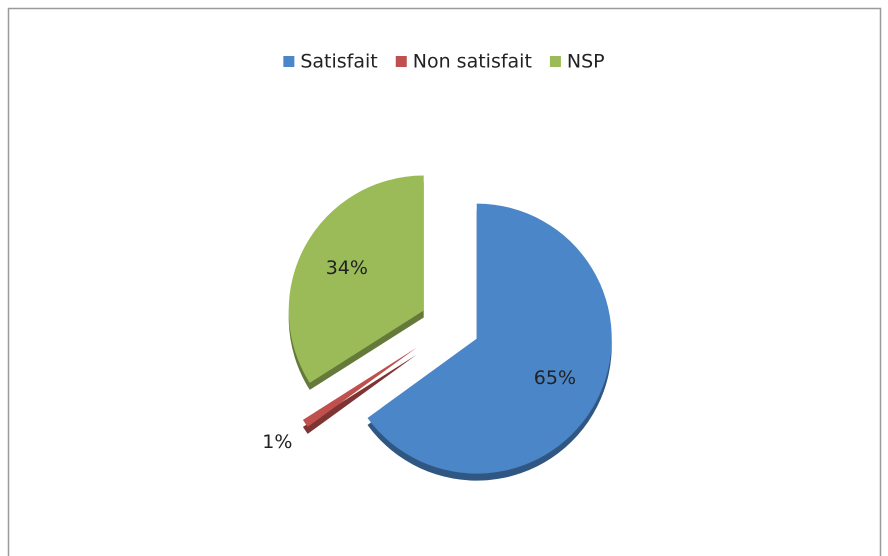 This screenshot has height=556, width=888. Describe the element at coordinates (555, 378) in the screenshot. I see `data-label: 65%` at that location.